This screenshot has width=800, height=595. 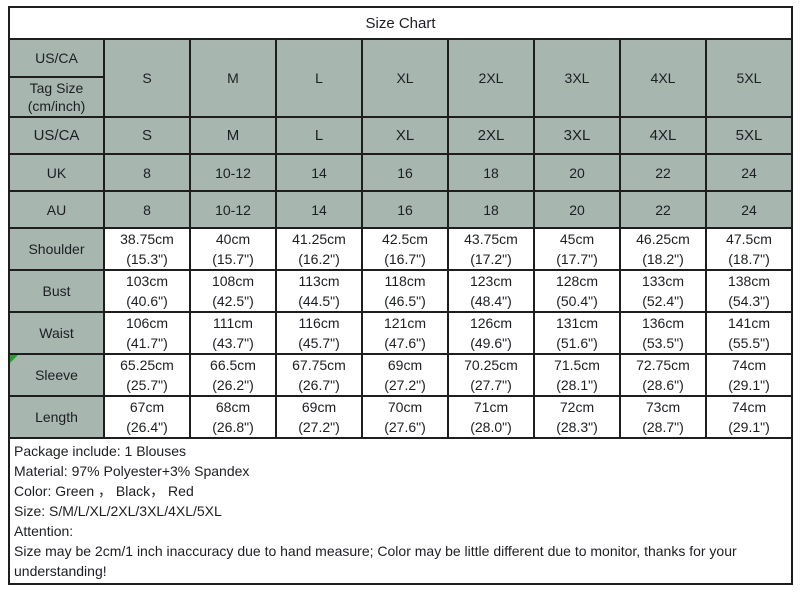 I want to click on measure-cell: 133cm (52.4"), so click(x=663, y=291).